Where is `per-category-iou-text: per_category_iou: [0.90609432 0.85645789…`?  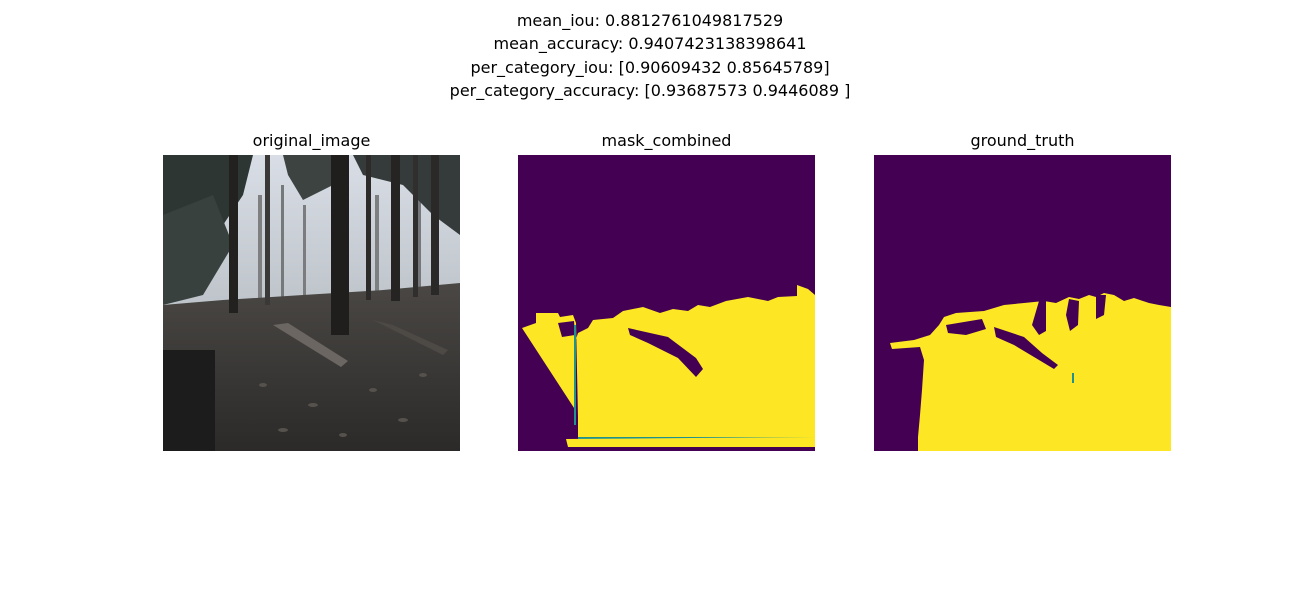 per-category-iou-text: per_category_iou: [0.90609432 0.85645789… is located at coordinates (650, 67).